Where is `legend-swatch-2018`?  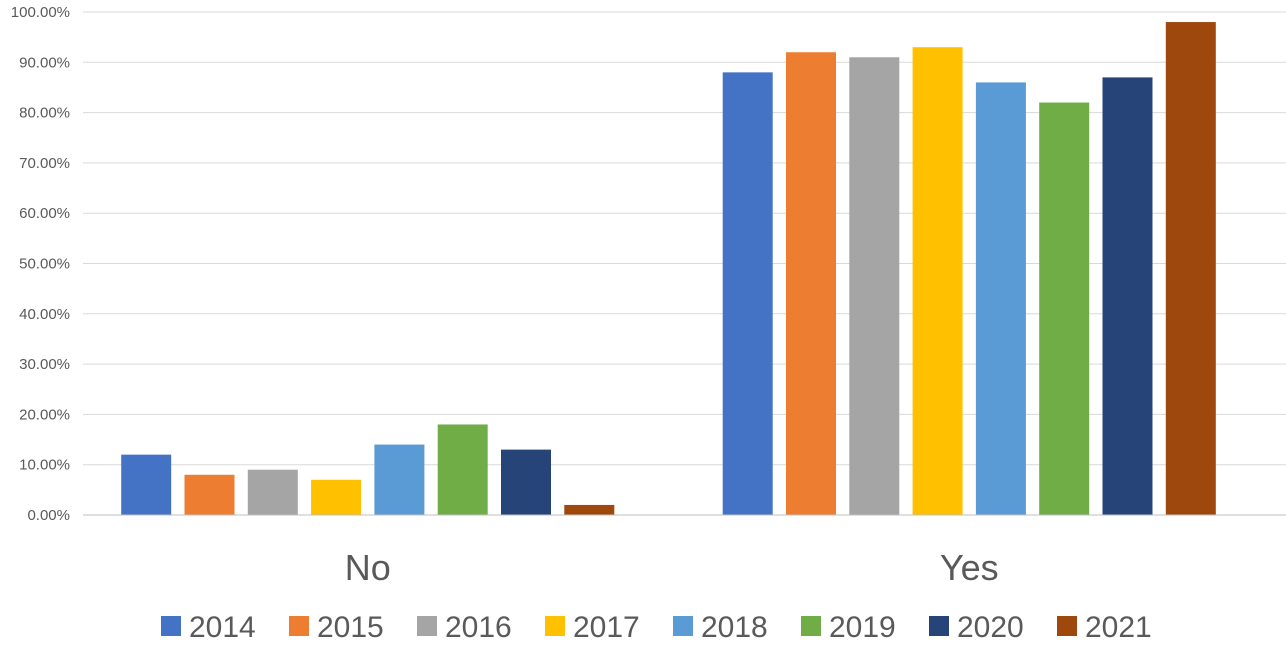
legend-swatch-2018 is located at coordinates (683, 626).